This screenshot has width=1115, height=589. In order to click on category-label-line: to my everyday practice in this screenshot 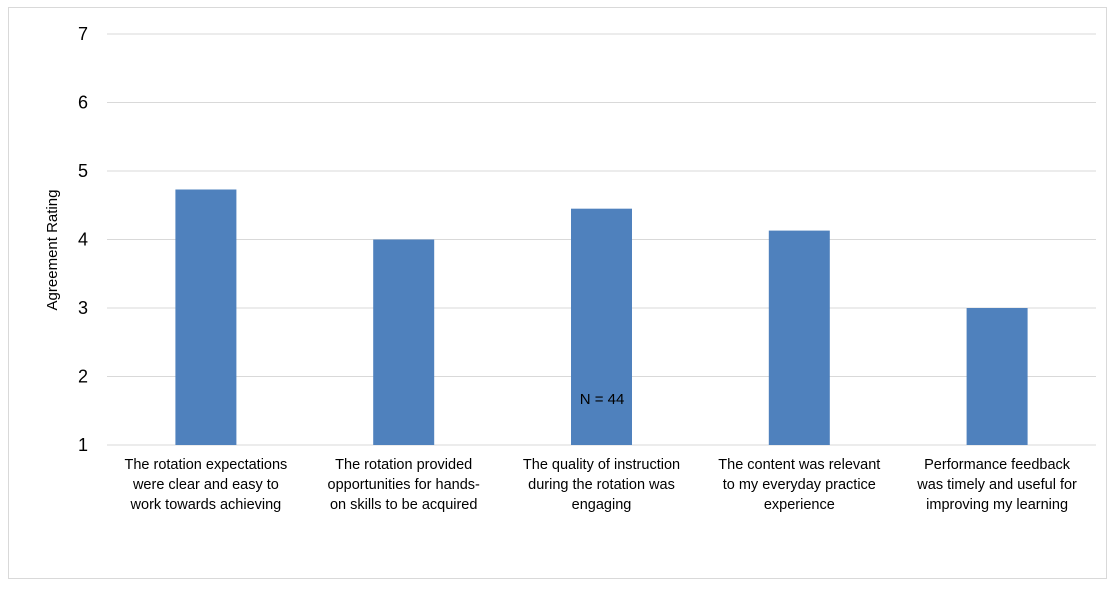, I will do `click(799, 485)`.